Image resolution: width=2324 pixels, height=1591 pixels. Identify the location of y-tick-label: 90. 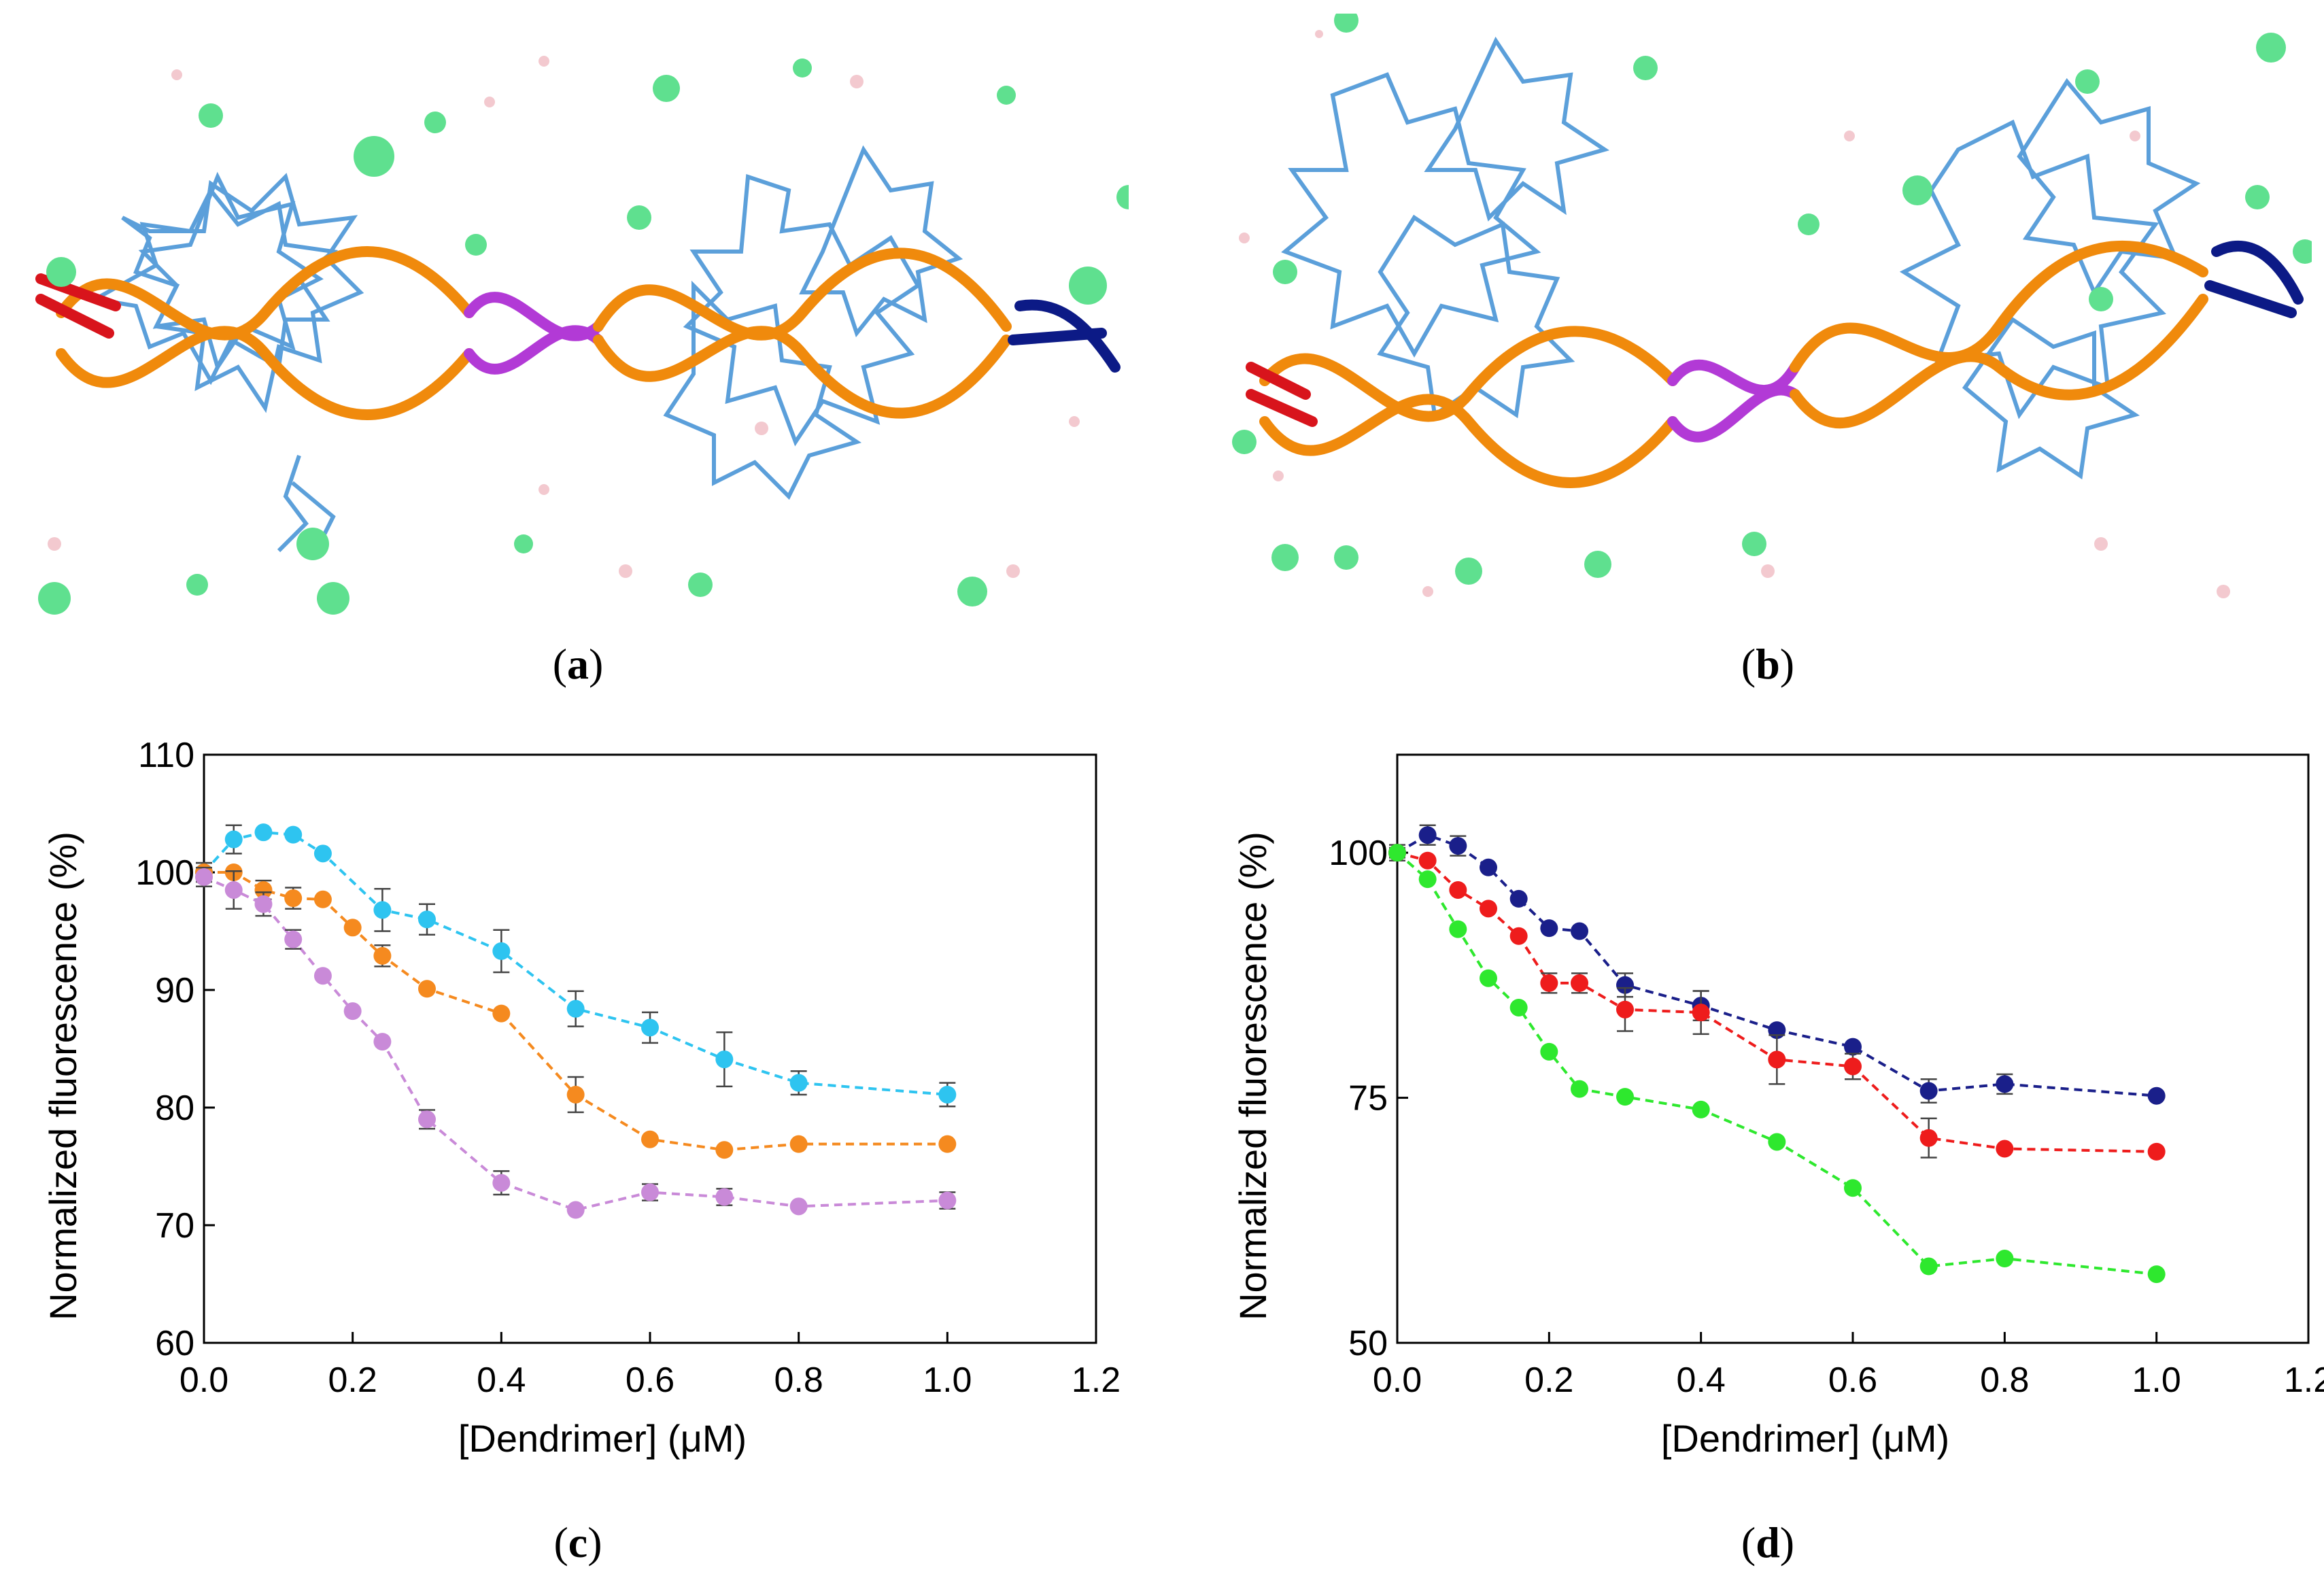
(174, 990).